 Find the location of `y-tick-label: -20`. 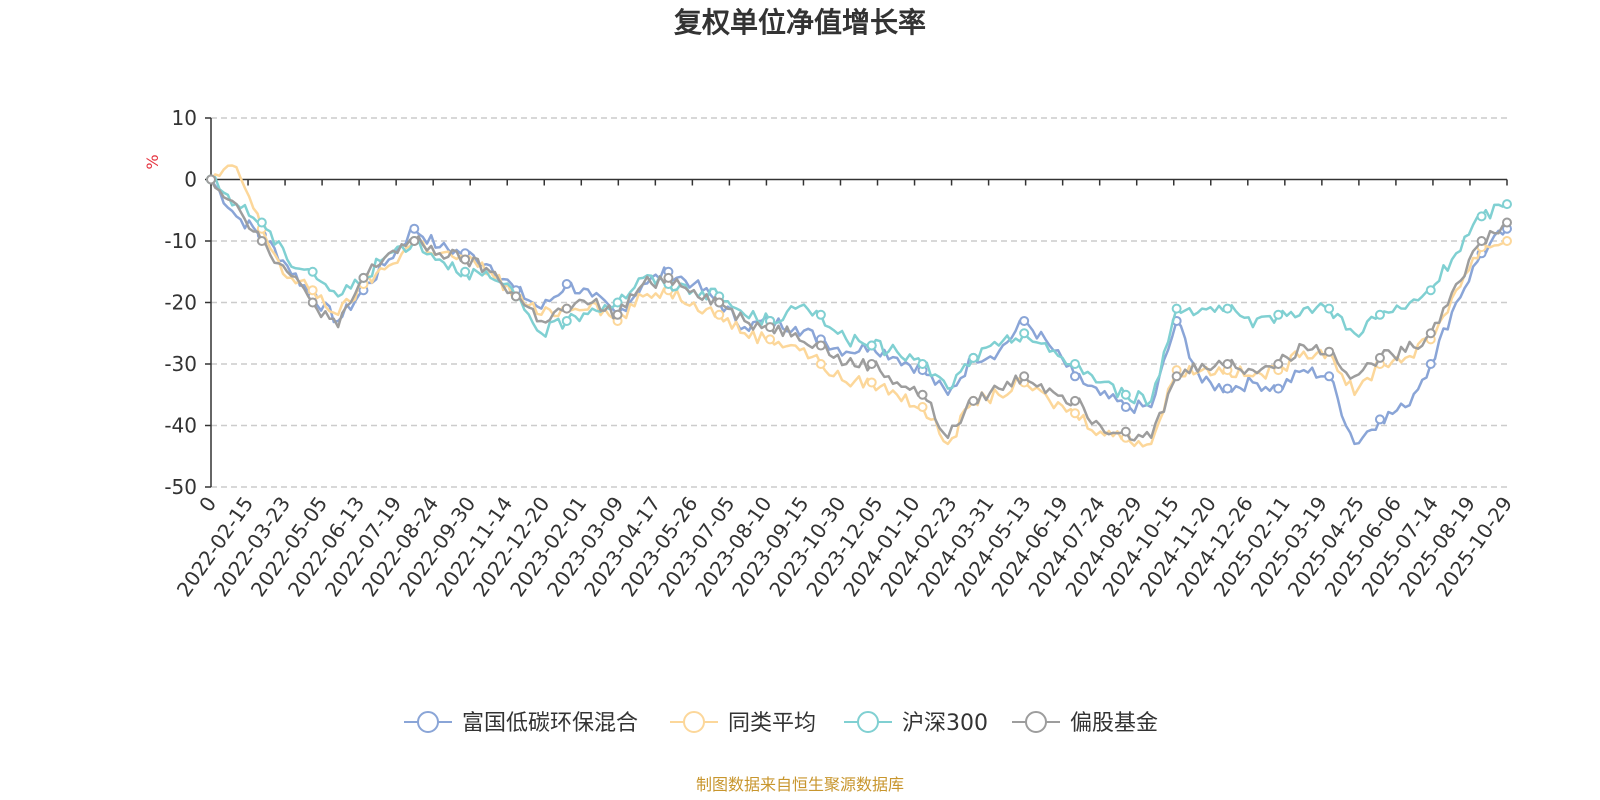

y-tick-label: -20 is located at coordinates (180, 303).